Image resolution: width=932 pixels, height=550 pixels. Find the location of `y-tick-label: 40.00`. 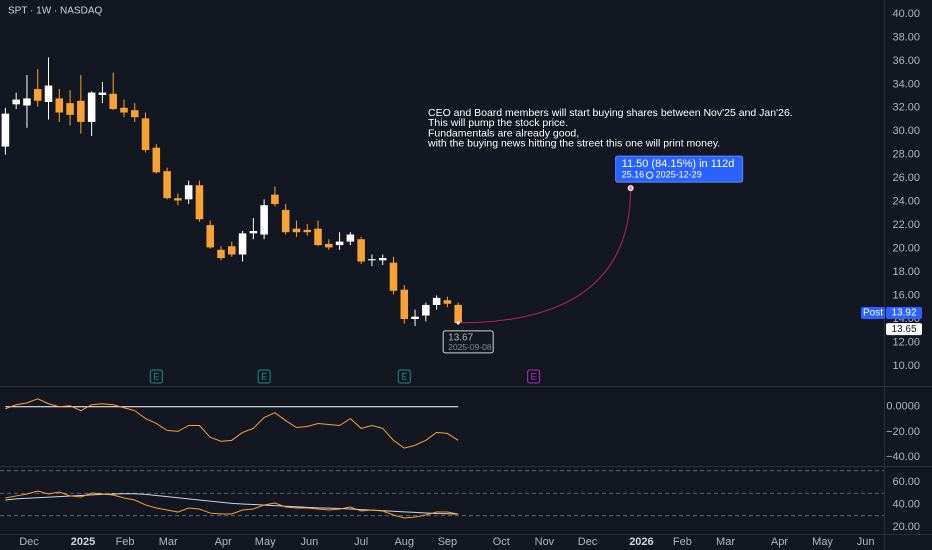

y-tick-label: 40.00 is located at coordinates (906, 14).